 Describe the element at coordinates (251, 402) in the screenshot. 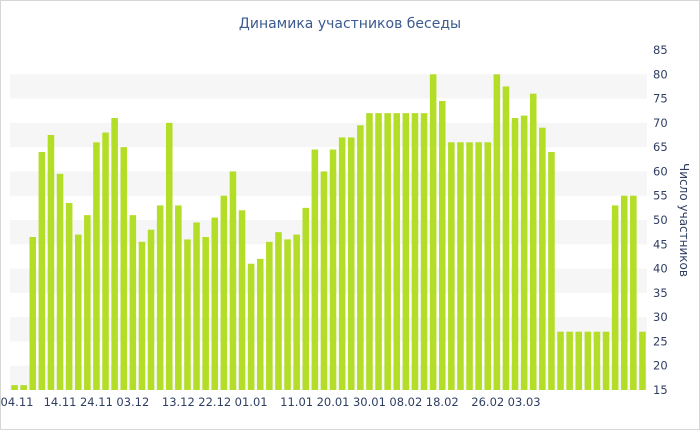

I see `x-tick-label: 01.01` at that location.